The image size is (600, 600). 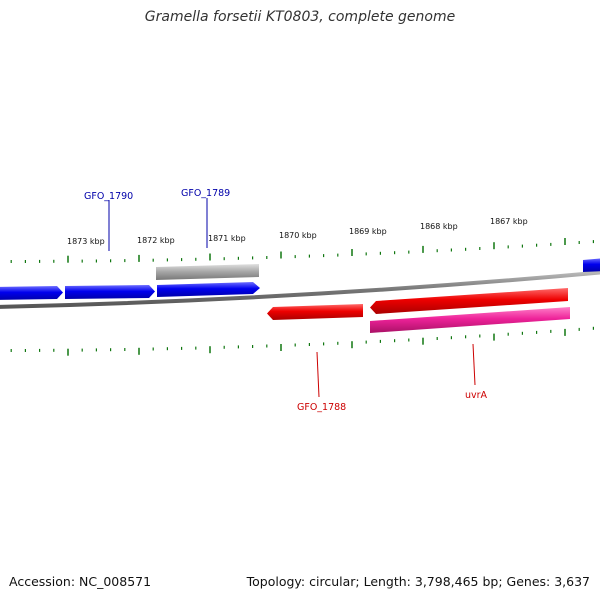 I want to click on inner-tick-ruler, so click(x=302, y=341).